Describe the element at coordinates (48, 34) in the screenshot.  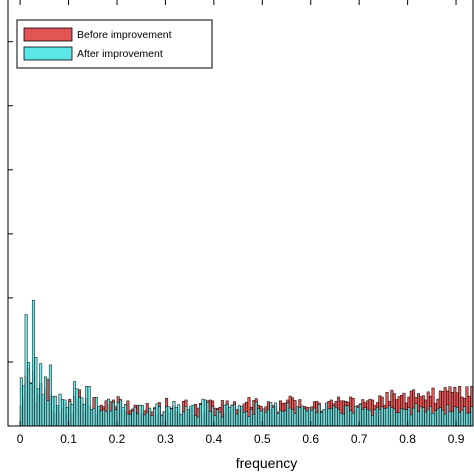
I see `legend-swatch-before` at that location.